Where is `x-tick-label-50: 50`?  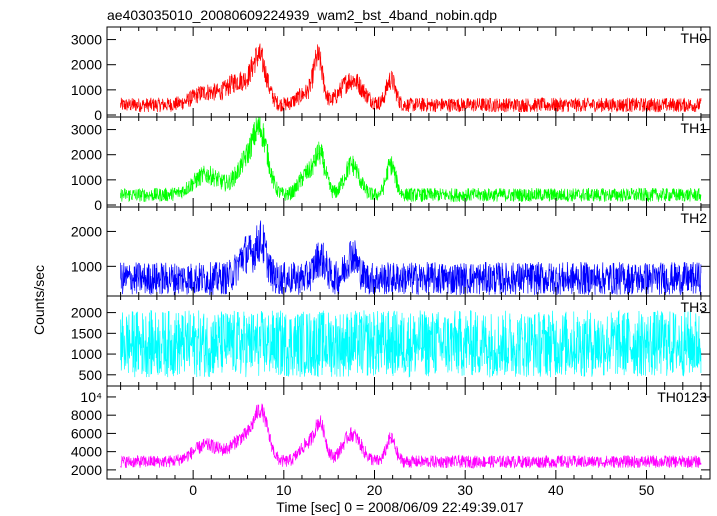 x-tick-label-50: 50 is located at coordinates (647, 490).